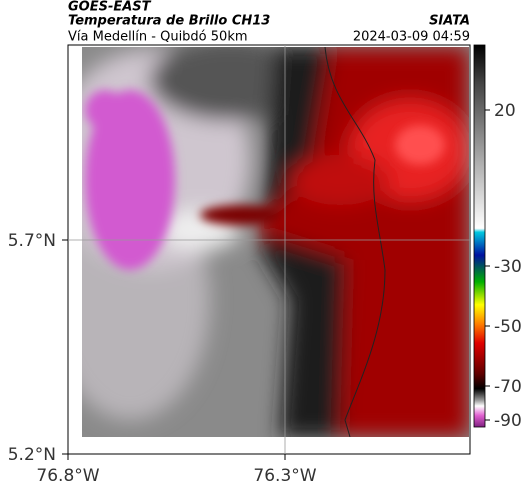 Image resolution: width=526 pixels, height=491 pixels. Describe the element at coordinates (284, 476) in the screenshot. I see `lon-label: 76.3°W` at that location.